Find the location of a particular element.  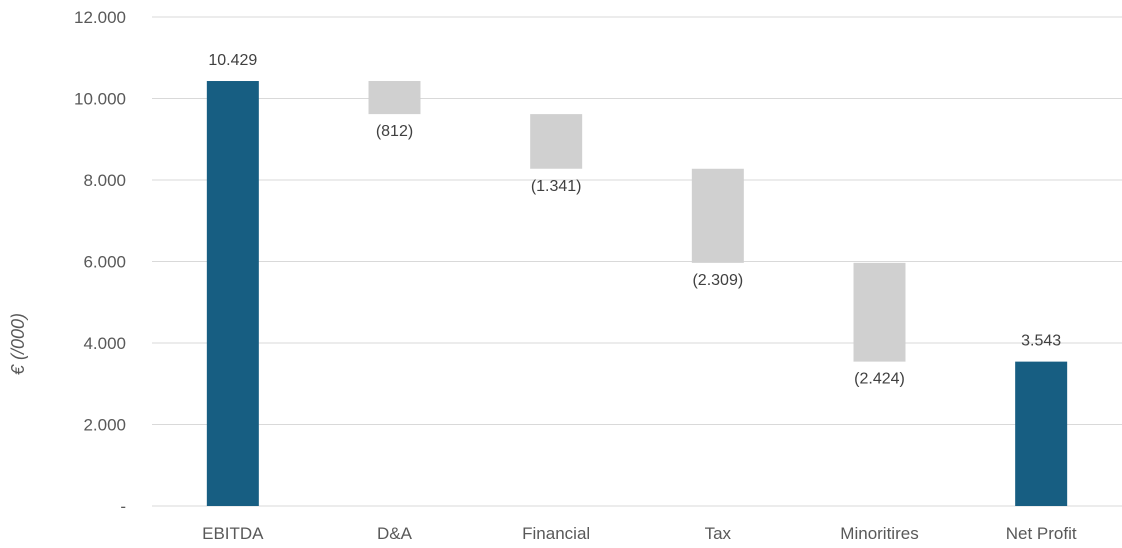

bar-financial is located at coordinates (556, 141).